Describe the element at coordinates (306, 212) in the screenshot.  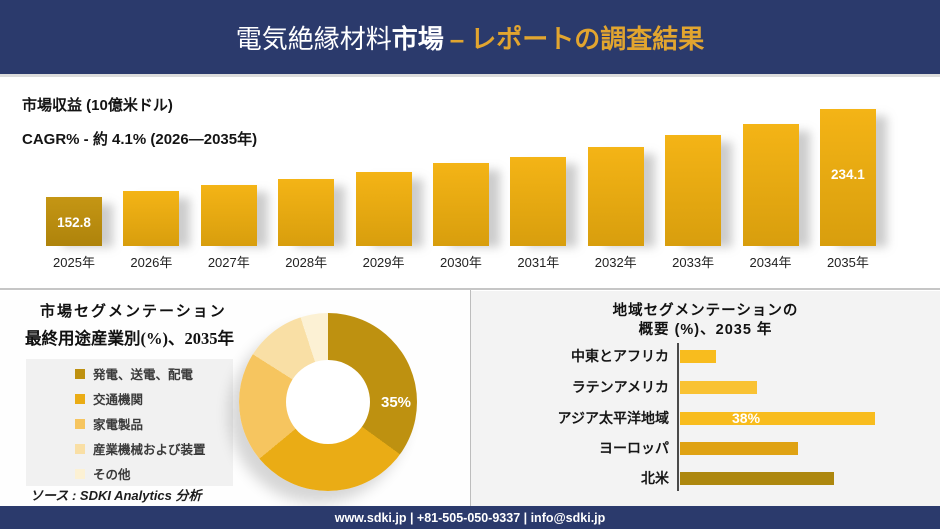
I see `revenue-bar-2028年` at that location.